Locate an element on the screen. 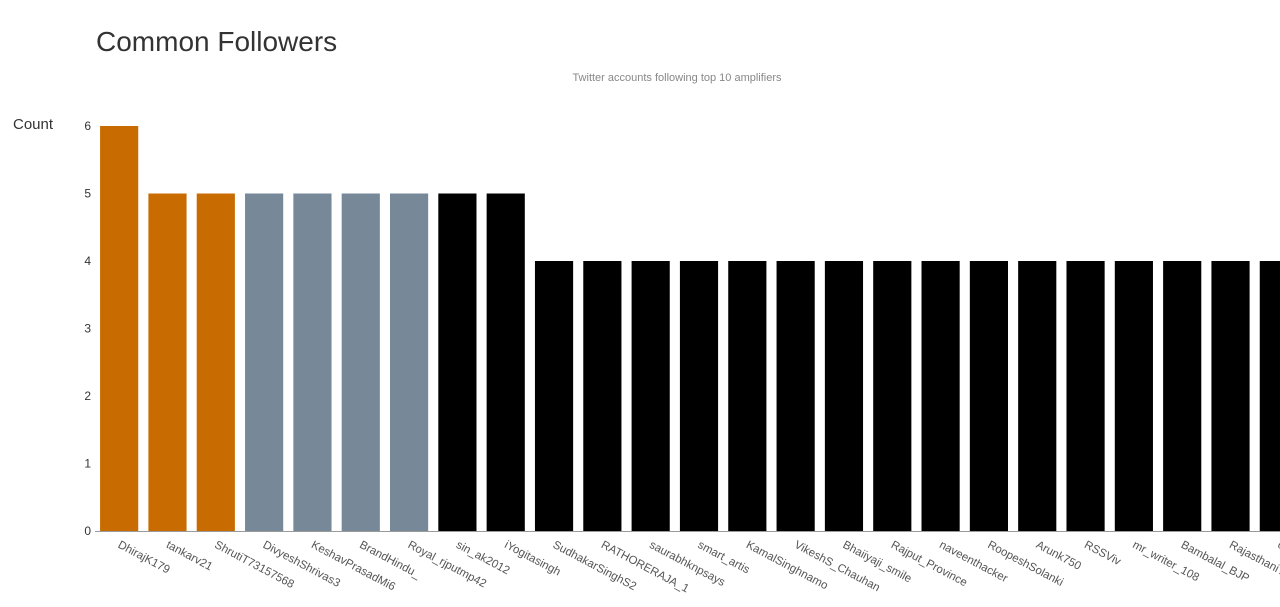 This screenshot has width=1280, height=607. chart-title: Common Followers is located at coordinates (217, 41).